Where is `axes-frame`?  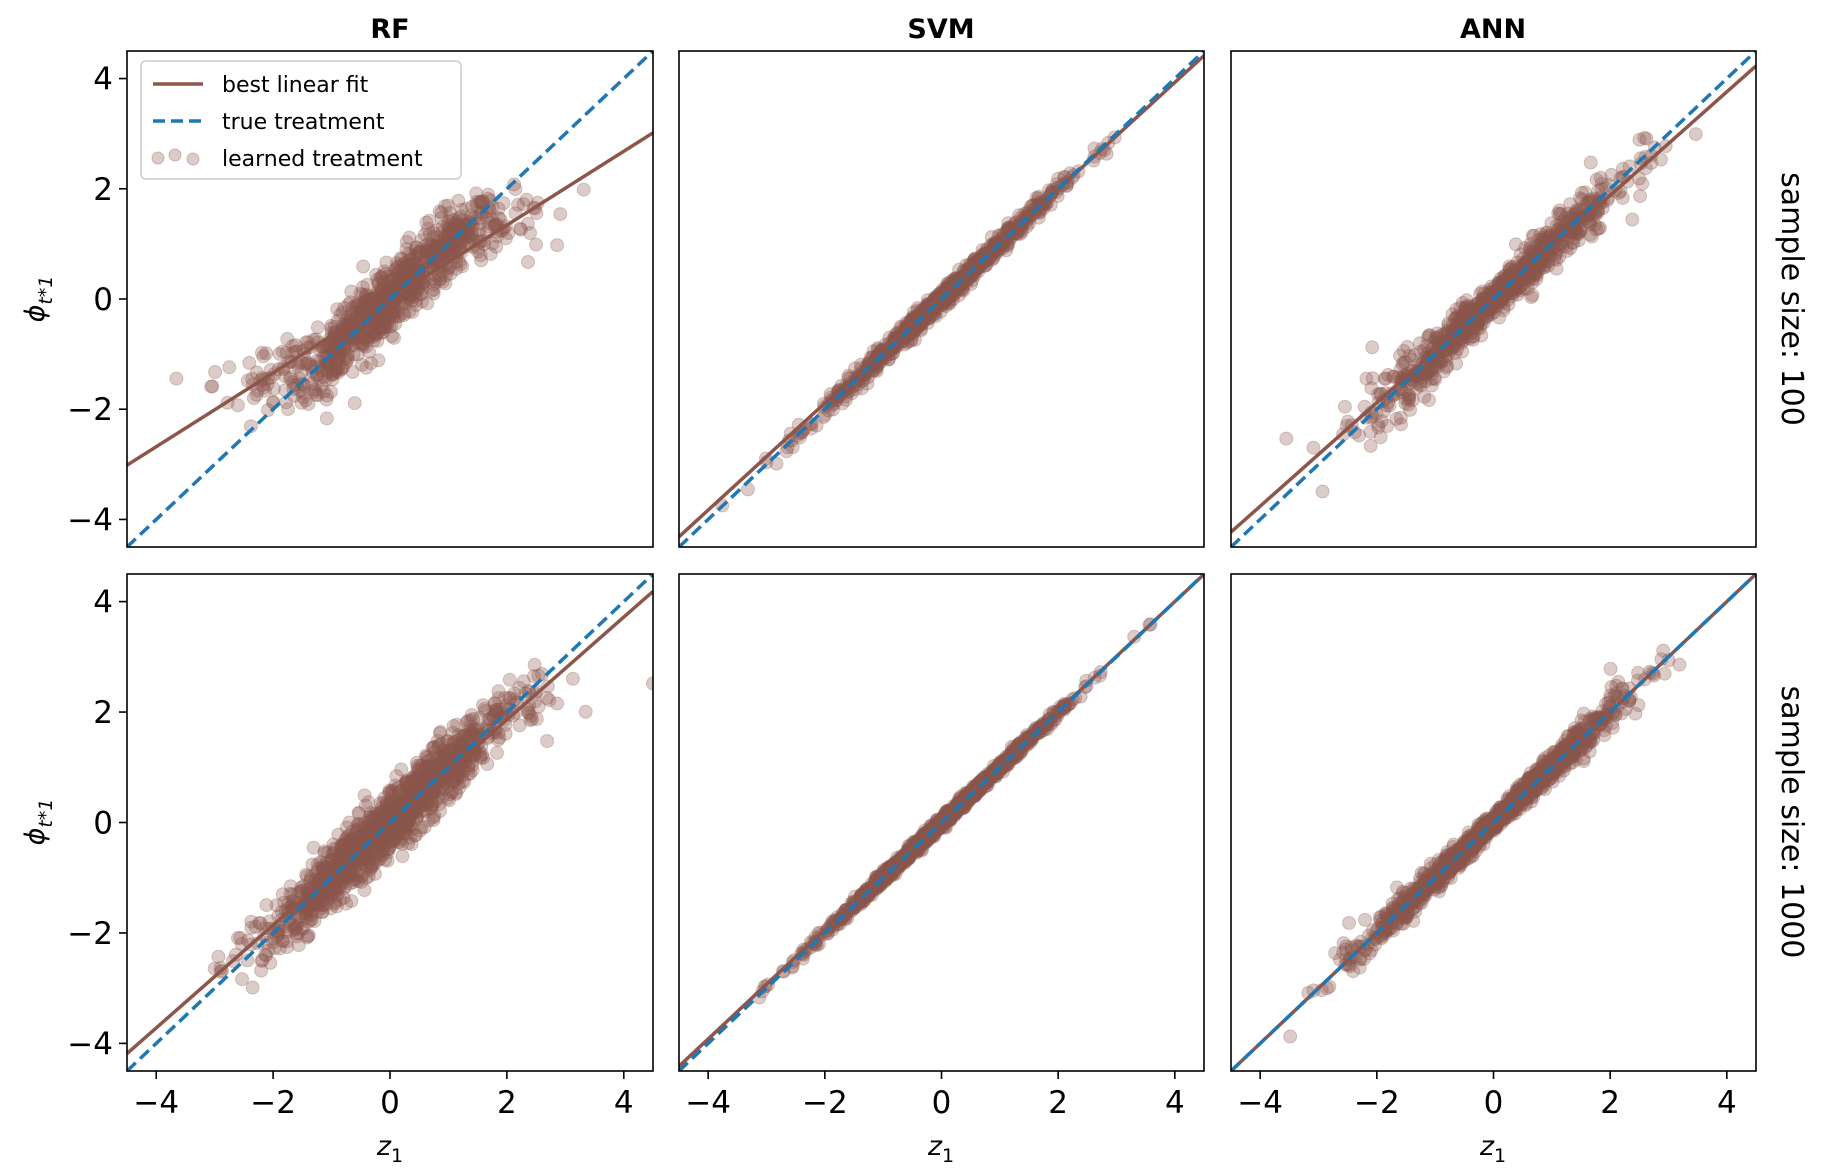 axes-frame is located at coordinates (941, 299).